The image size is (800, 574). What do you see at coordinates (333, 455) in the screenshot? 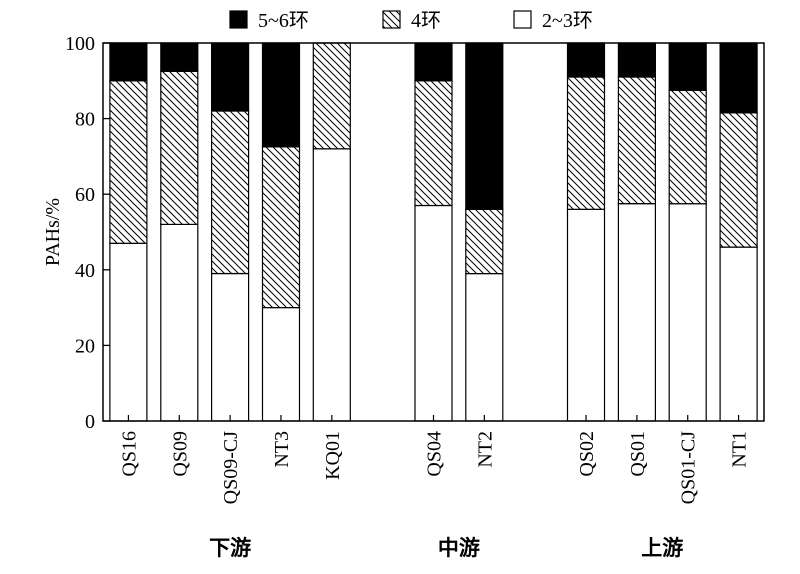
I see `x-category-label: KQ01` at bounding box center [333, 455].